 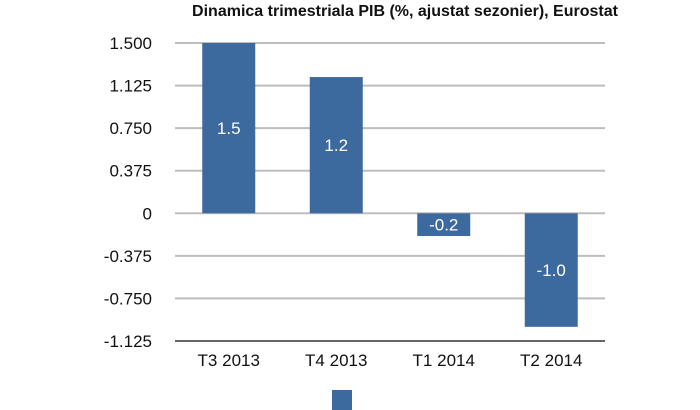 I want to click on y-tick-label: 1.500, so click(x=130, y=43).